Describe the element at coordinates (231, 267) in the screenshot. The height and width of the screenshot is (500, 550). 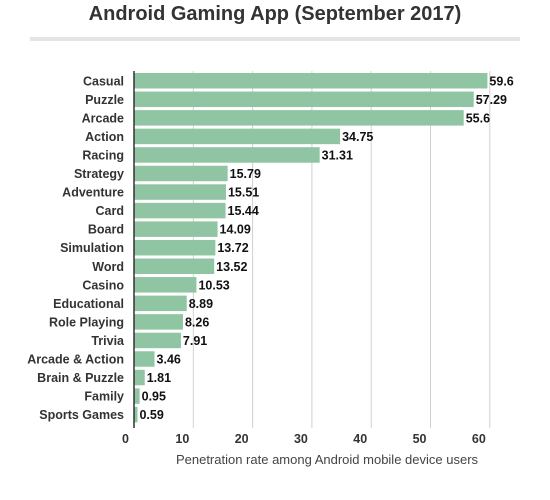
I see `value-label: 13.52` at that location.